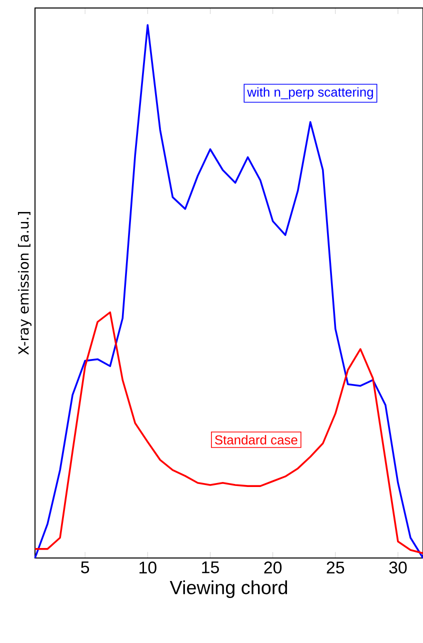 Image resolution: width=423 pixels, height=643 pixels. What do you see at coordinates (229, 589) in the screenshot?
I see `x-axis-title: Viewing chord` at bounding box center [229, 589].